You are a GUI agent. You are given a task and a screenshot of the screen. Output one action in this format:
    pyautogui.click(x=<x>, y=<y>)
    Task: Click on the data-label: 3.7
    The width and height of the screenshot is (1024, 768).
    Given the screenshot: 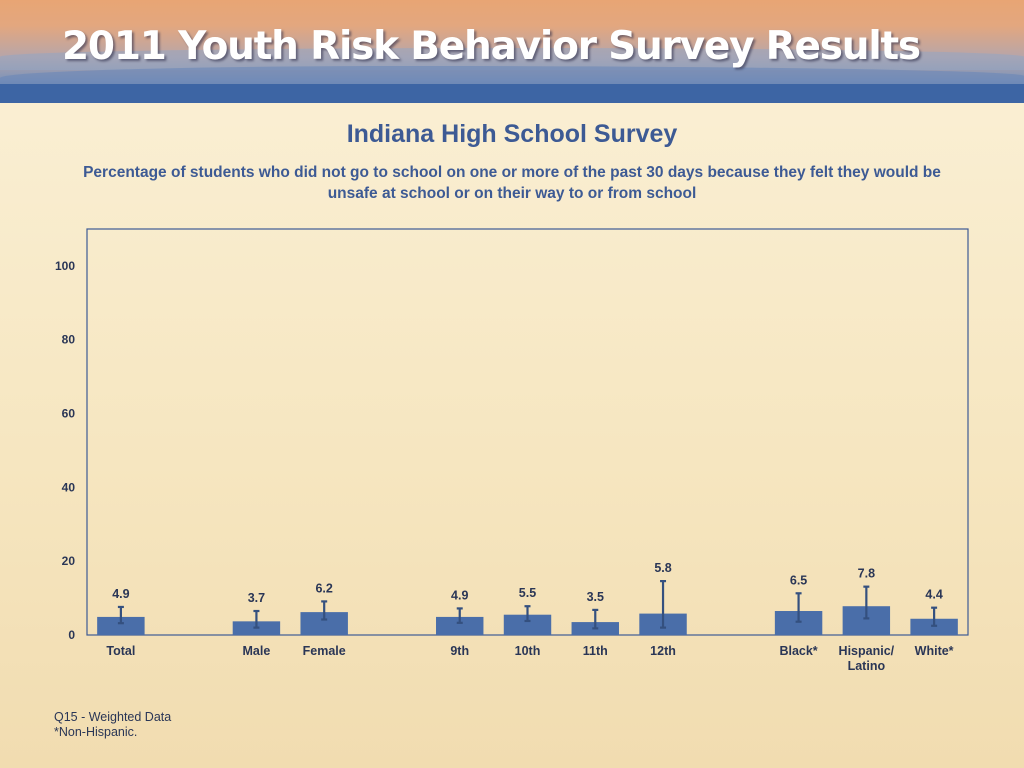 What is the action you would take?
    pyautogui.click(x=256, y=598)
    